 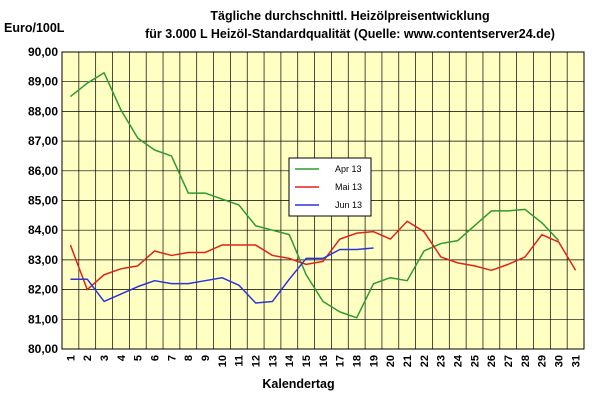 I want to click on x-tick-label: 12, so click(x=256, y=361).